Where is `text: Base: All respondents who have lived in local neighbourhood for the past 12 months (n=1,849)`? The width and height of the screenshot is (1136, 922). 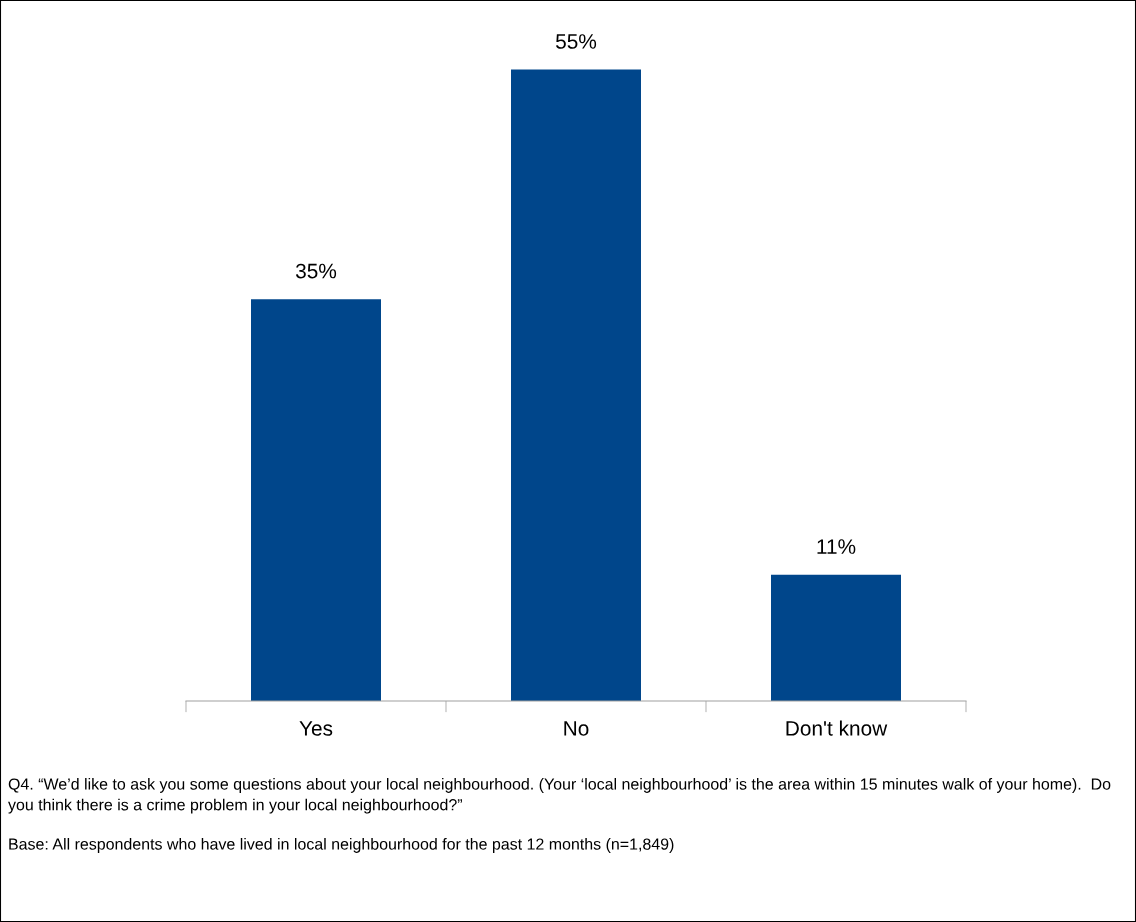
text: Base: All respondents who have lived in local neighbourhood for the past 12 months (n=1,849) is located at coordinates (341, 845).